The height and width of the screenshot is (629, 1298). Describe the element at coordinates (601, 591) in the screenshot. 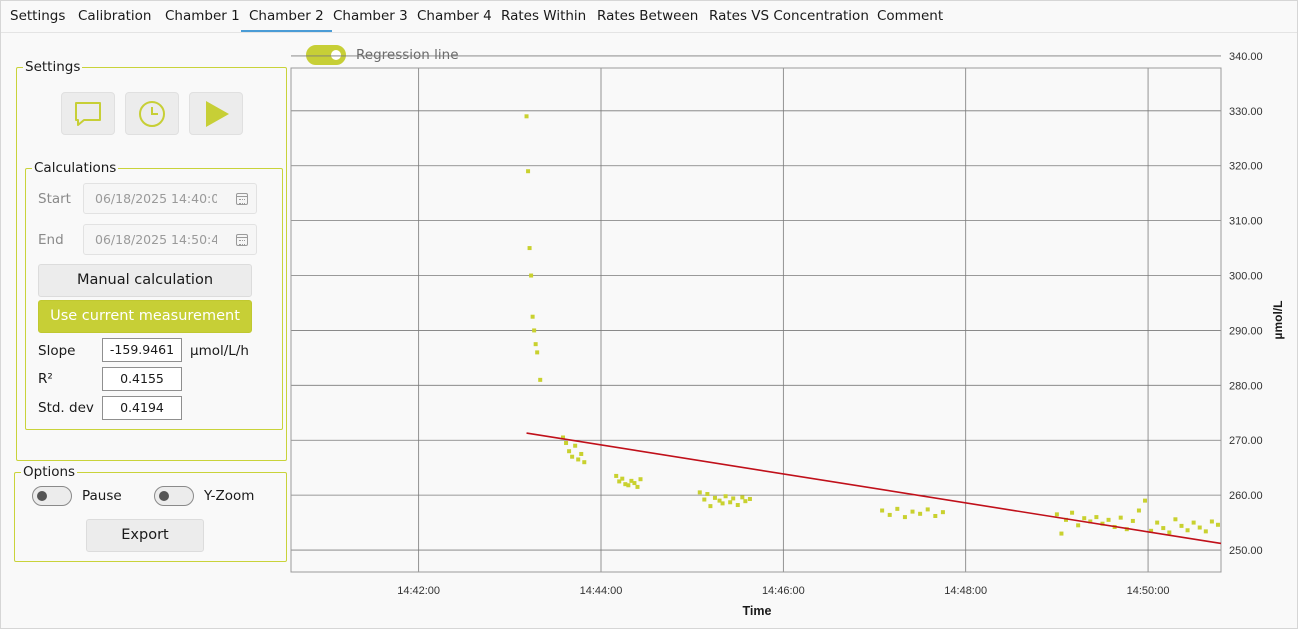

I see `x-tick-label: 14:44:00` at that location.